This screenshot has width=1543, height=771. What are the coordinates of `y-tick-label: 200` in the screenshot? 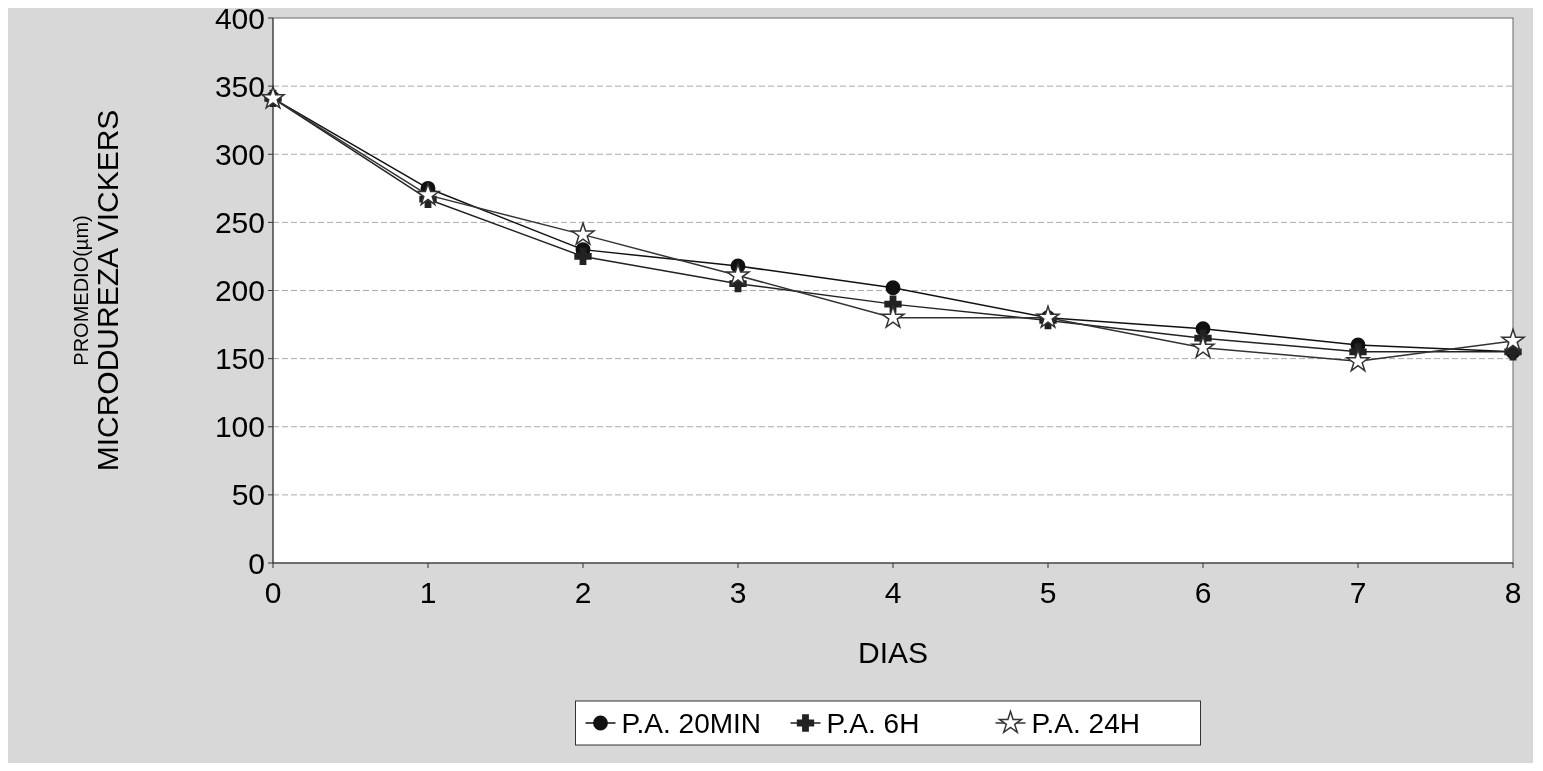 It's located at (239, 290).